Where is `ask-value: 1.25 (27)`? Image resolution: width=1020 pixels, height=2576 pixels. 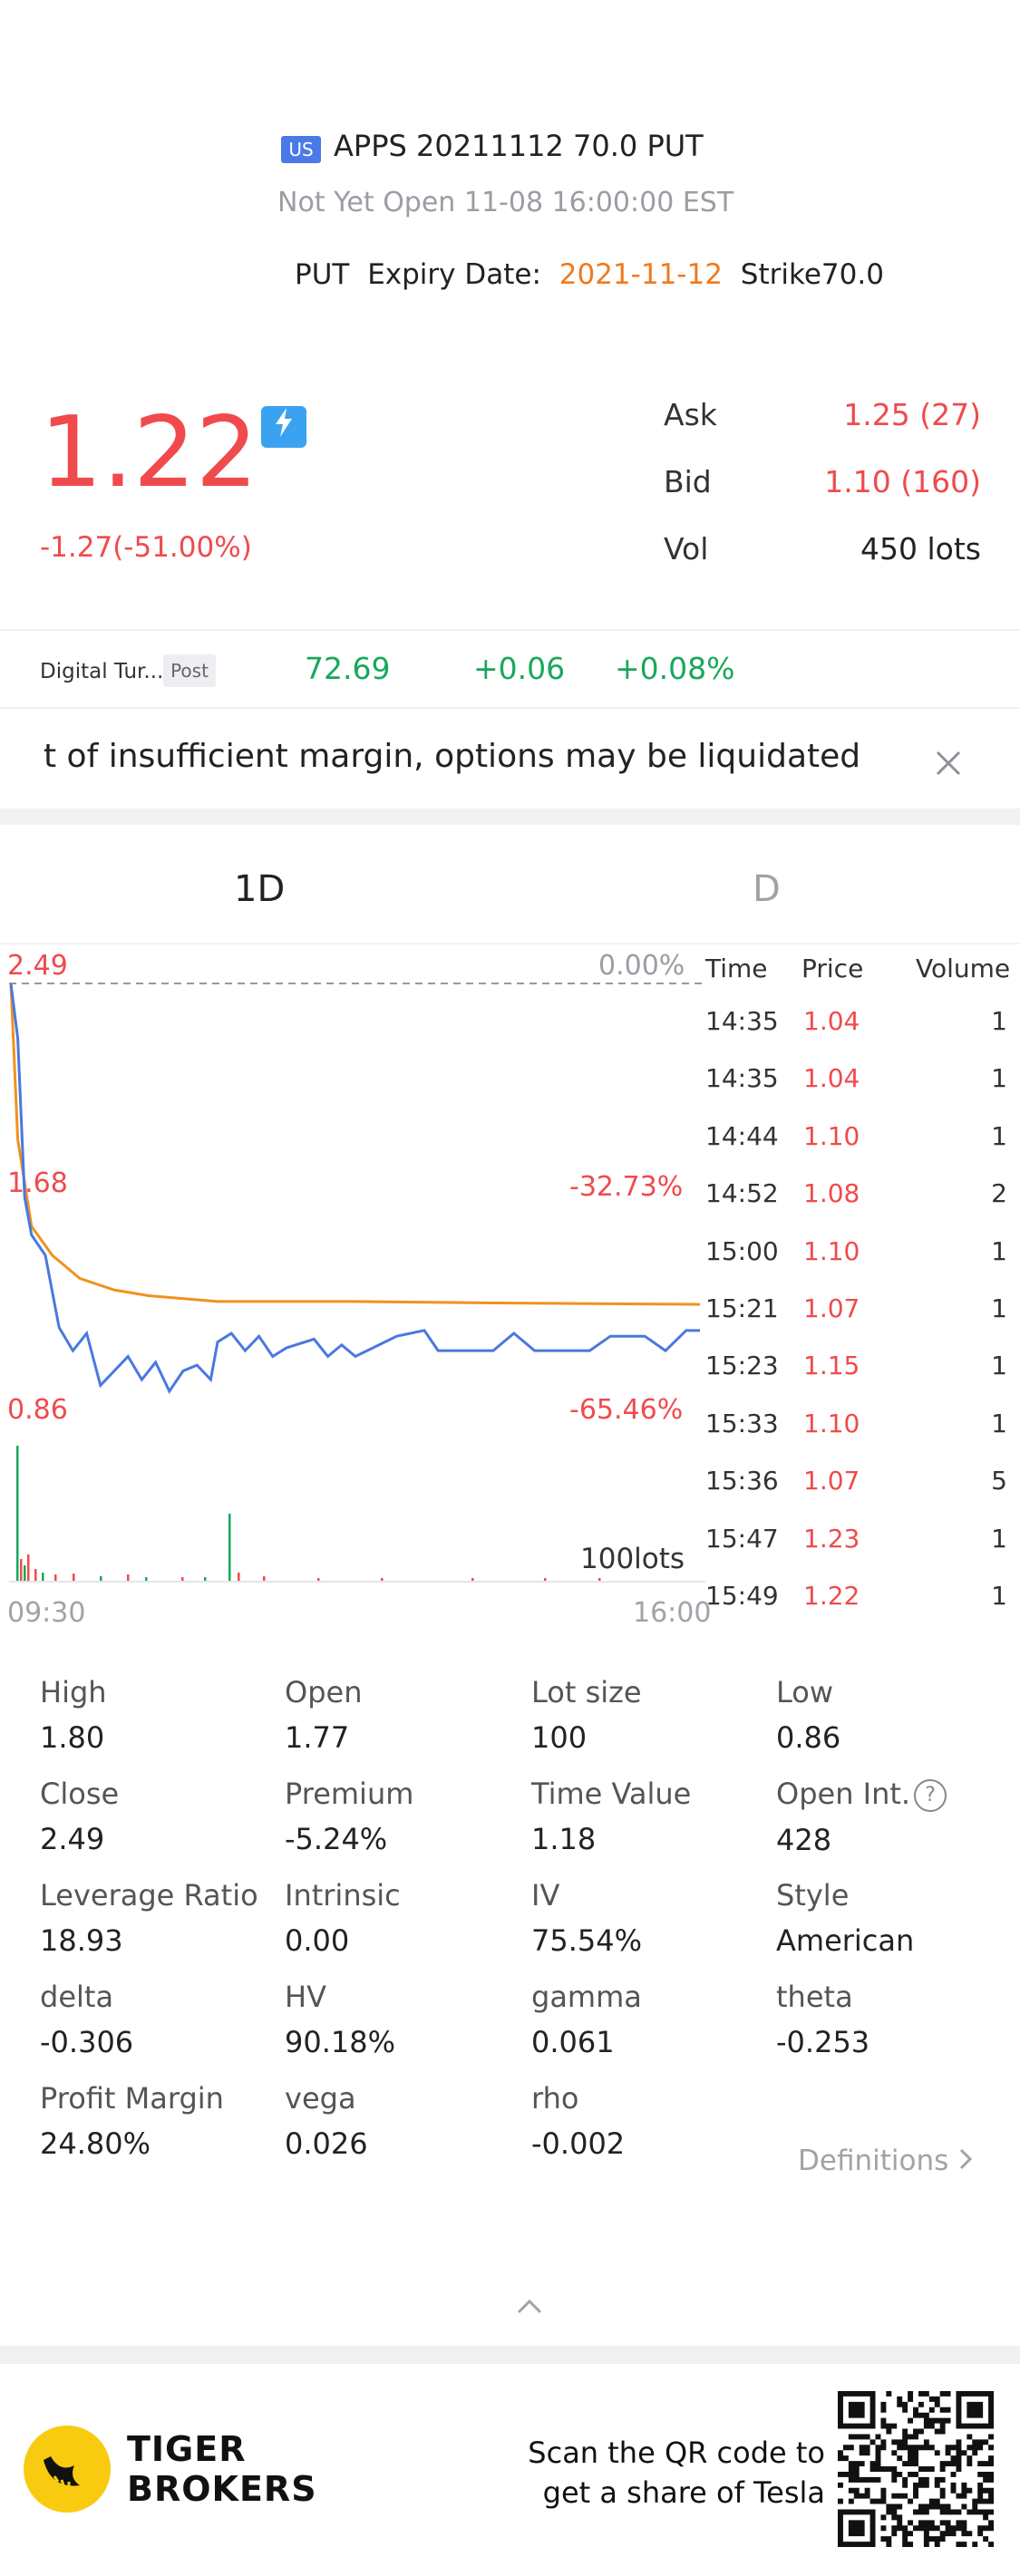
ask-value: 1.25 (27) is located at coordinates (912, 414).